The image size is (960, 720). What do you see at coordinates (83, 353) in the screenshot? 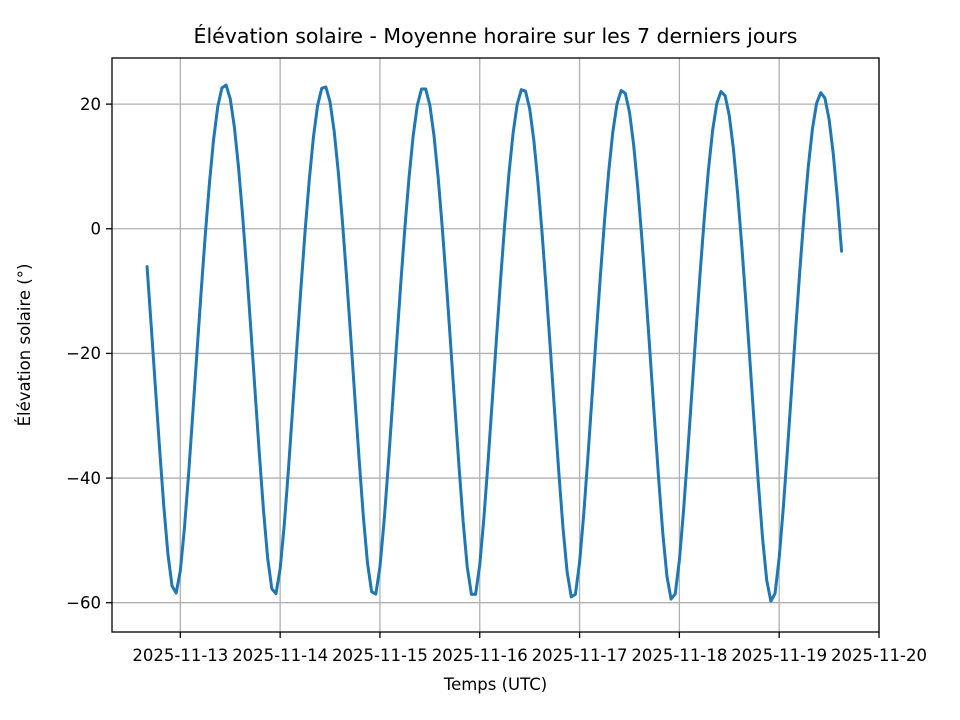
I see `y-tick-label: −20` at bounding box center [83, 353].